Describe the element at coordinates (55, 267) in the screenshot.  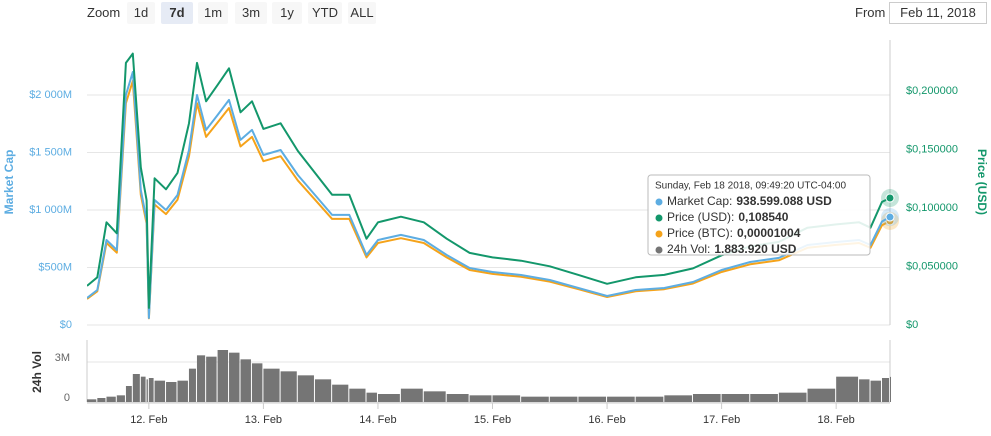
I see `y-tick-label: $500M` at that location.